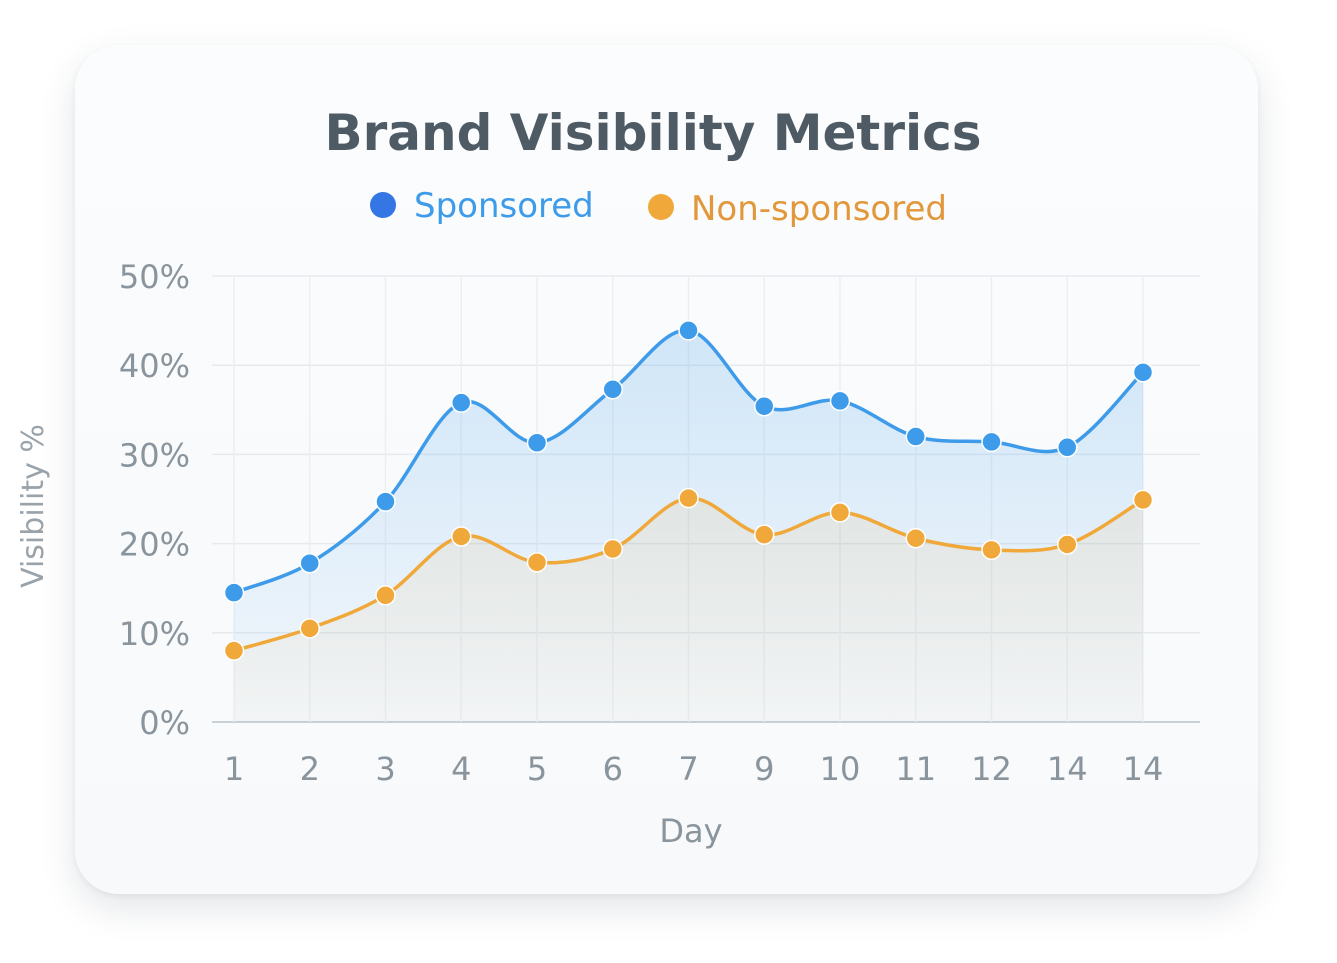  I want to click on x-tick-label: 1, so click(234, 769).